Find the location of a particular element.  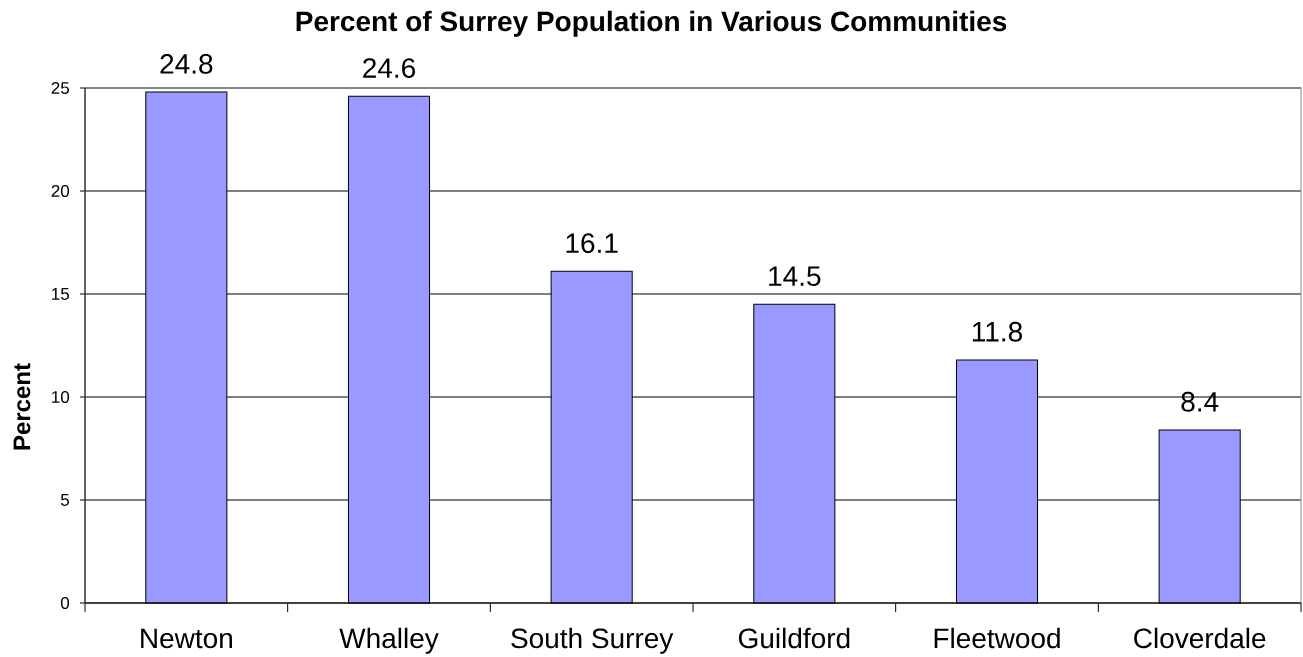

data-label: 8.4 is located at coordinates (1200, 401).